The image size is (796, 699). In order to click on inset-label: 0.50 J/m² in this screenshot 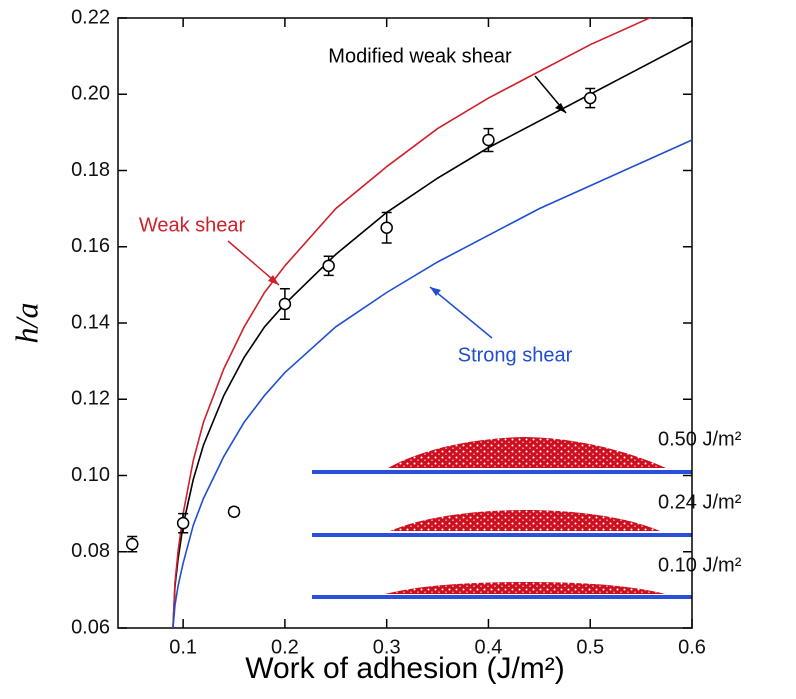, I will do `click(700, 439)`.